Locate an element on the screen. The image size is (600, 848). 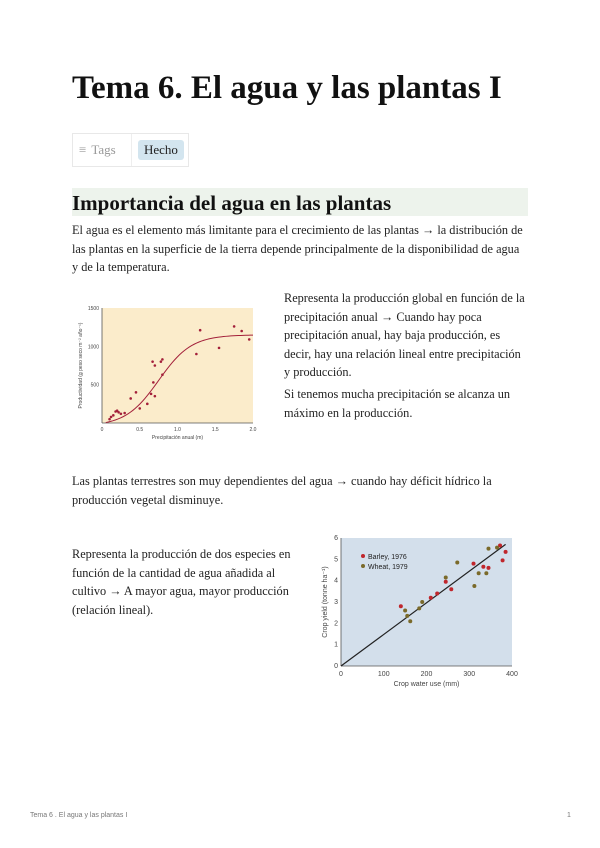
x-tick-label: 1.0 is located at coordinates (177, 430).